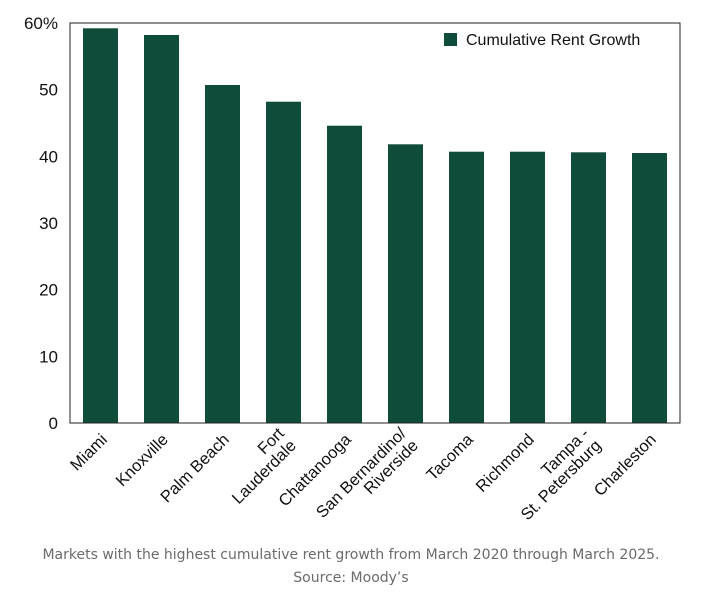 The height and width of the screenshot is (603, 702). I want to click on legend-swatch, so click(450, 39).